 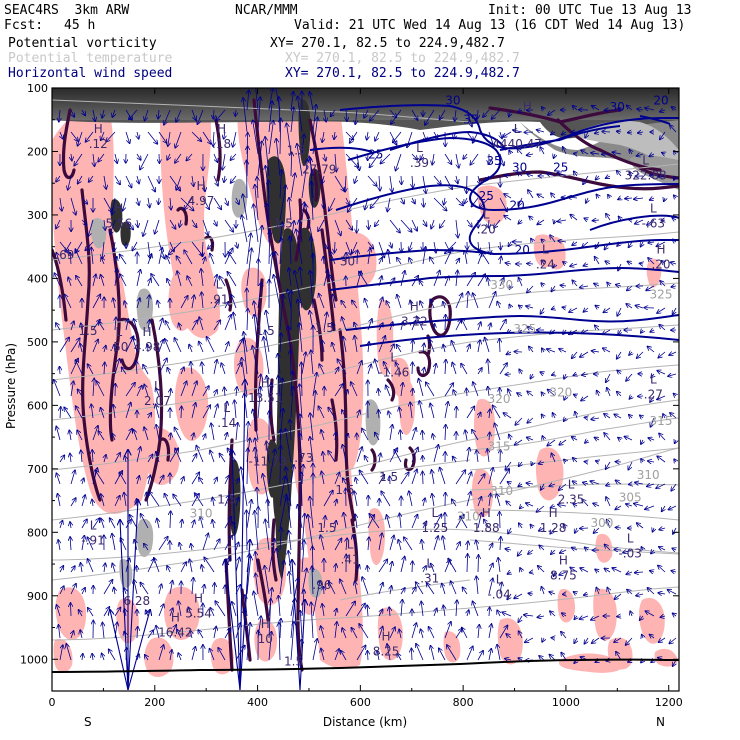 I want to click on y-tick-label: 700, so click(x=37, y=469).